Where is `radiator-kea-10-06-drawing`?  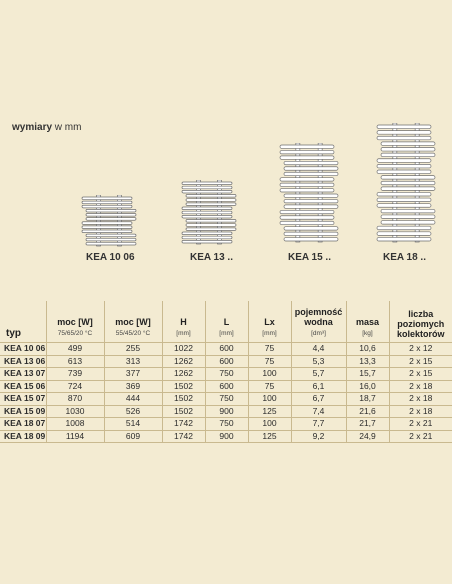
radiator-kea-10-06-drawing is located at coordinates (109, 221).